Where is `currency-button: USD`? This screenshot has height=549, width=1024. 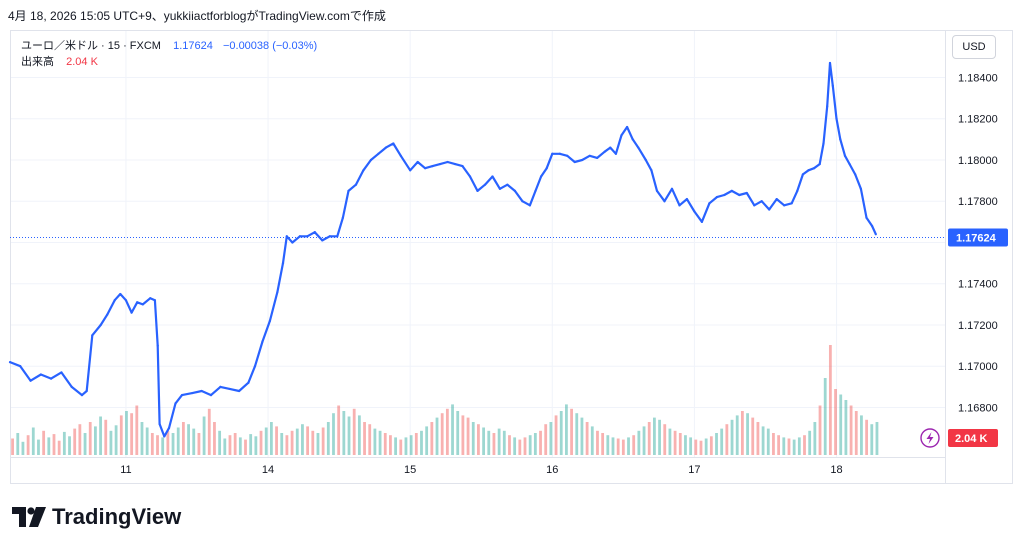
currency-button: USD is located at coordinates (974, 47).